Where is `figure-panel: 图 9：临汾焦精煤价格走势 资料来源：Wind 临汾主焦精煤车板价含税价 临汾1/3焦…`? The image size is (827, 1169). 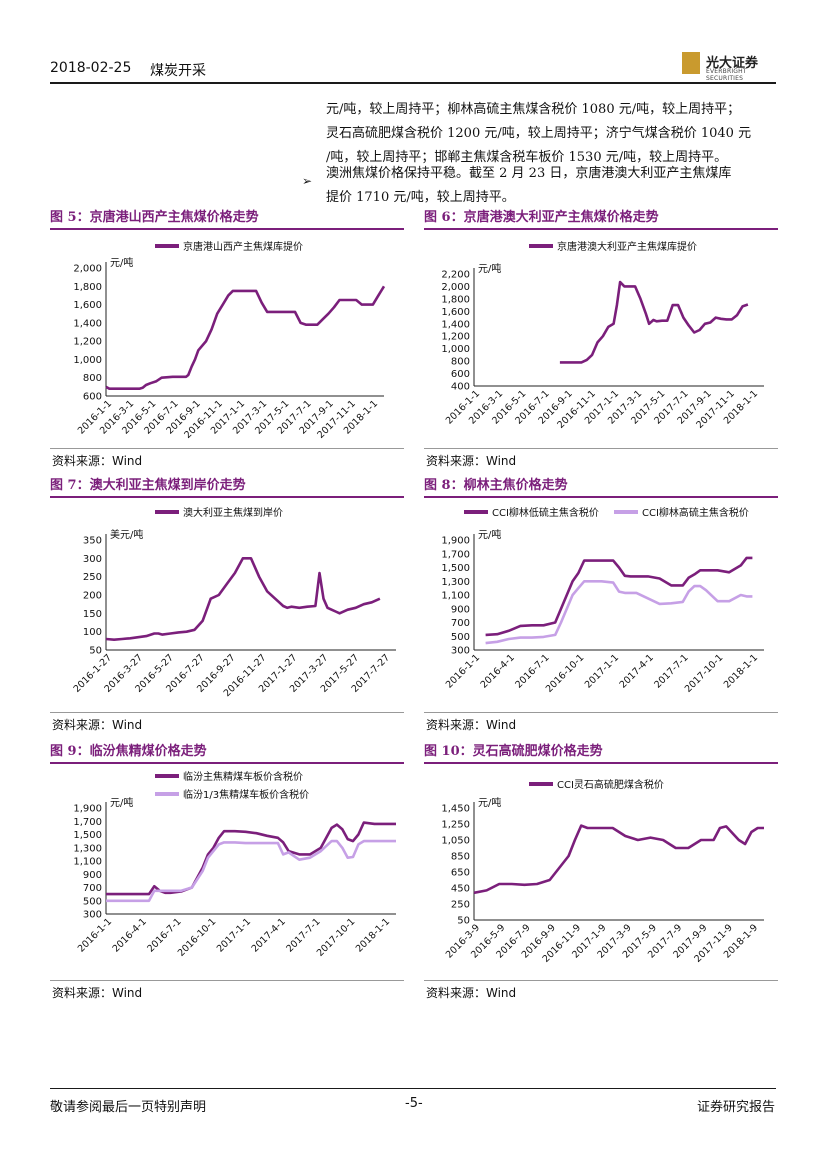
figure-panel: 图 9：临汾焦精煤价格走势 资料来源：Wind 临汾主焦精煤车板价含税价 临汾1/3焦… is located at coordinates (227, 870).